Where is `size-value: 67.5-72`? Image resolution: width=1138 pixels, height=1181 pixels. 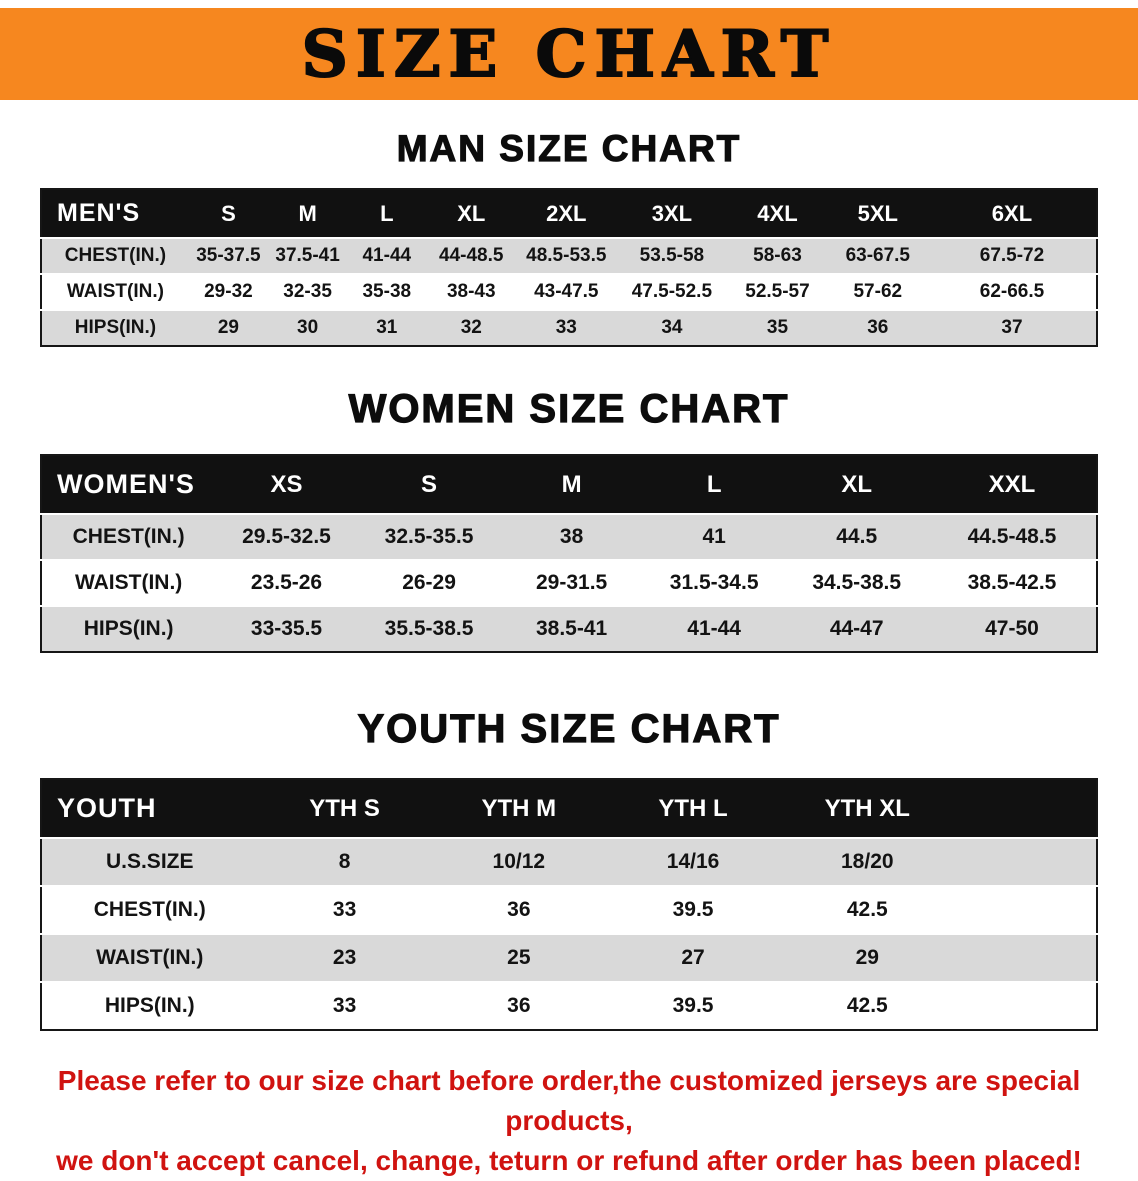 size-value: 67.5-72 is located at coordinates (1012, 255).